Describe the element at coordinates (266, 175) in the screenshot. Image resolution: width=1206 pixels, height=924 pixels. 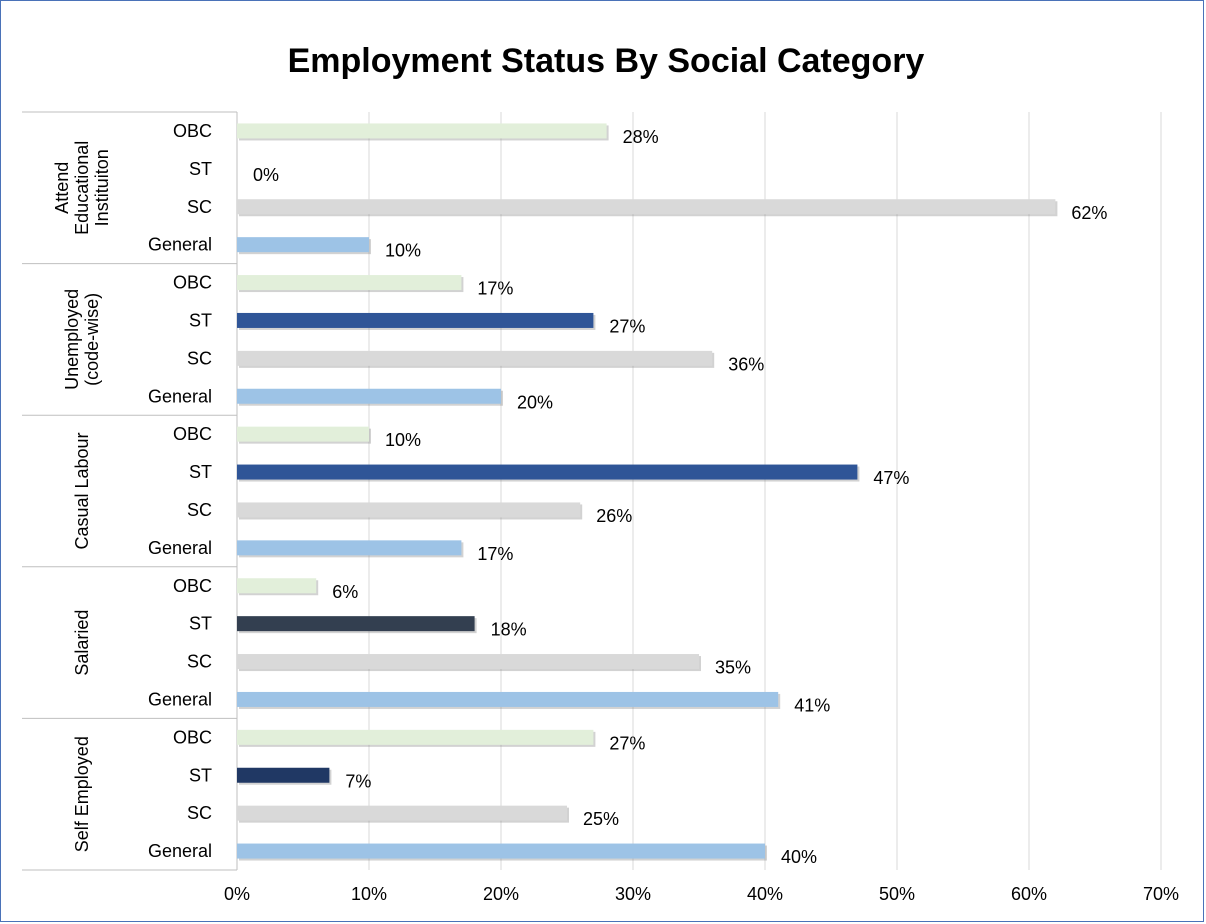
I see `data-label: 0%` at that location.